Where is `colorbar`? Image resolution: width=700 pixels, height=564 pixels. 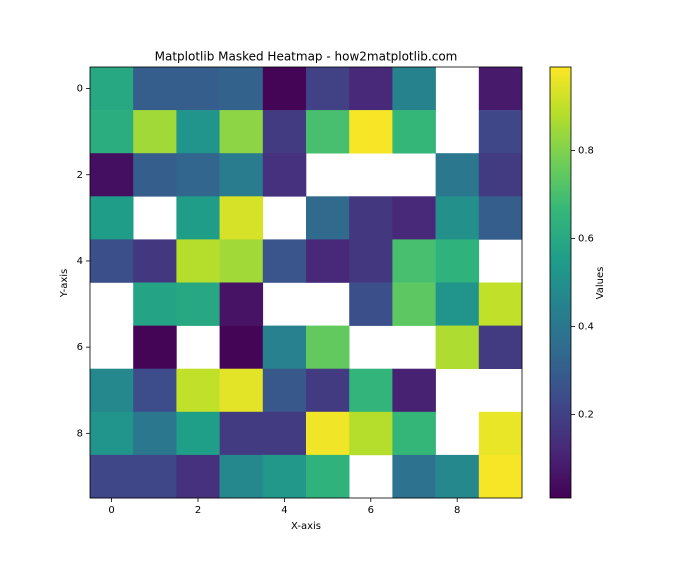
colorbar is located at coordinates (560, 282).